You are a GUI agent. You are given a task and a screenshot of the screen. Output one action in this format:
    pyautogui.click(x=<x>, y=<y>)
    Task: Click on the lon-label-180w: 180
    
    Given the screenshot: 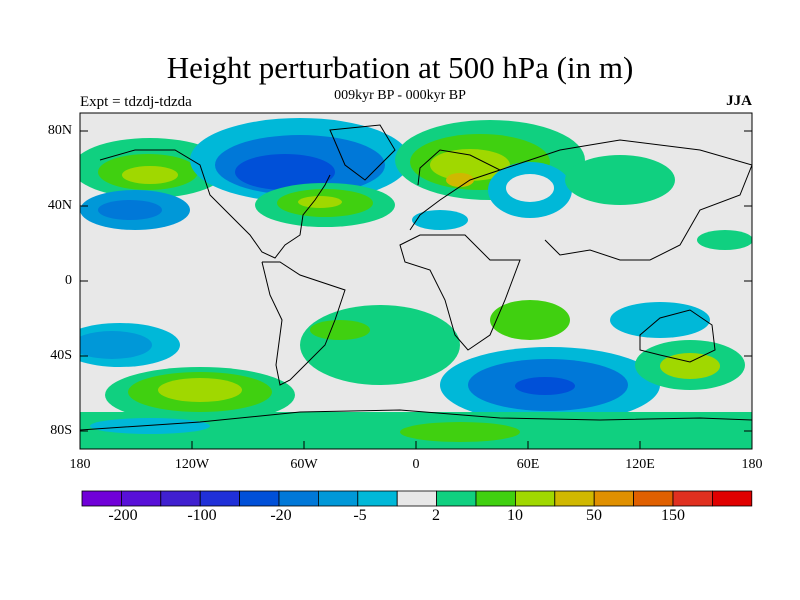 What is the action you would take?
    pyautogui.click(x=80, y=464)
    